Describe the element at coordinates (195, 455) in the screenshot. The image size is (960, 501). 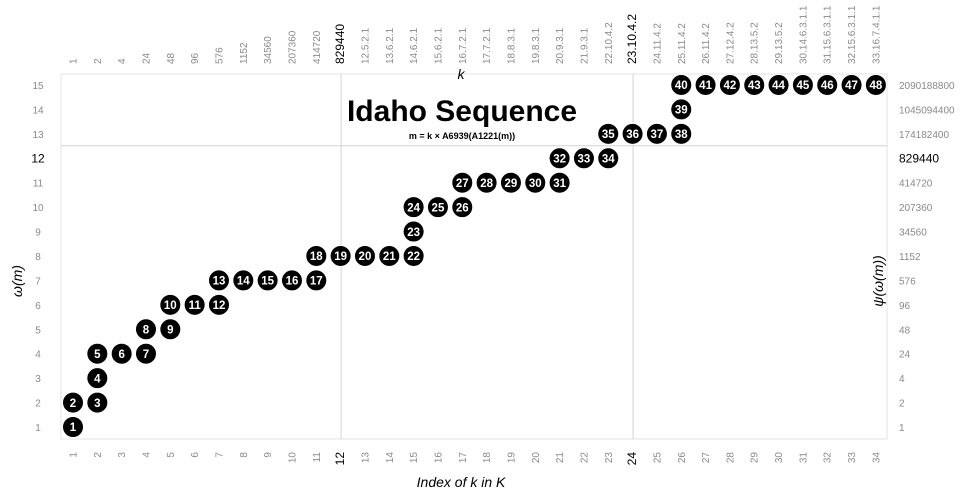
I see `x-tick-label: 6` at that location.